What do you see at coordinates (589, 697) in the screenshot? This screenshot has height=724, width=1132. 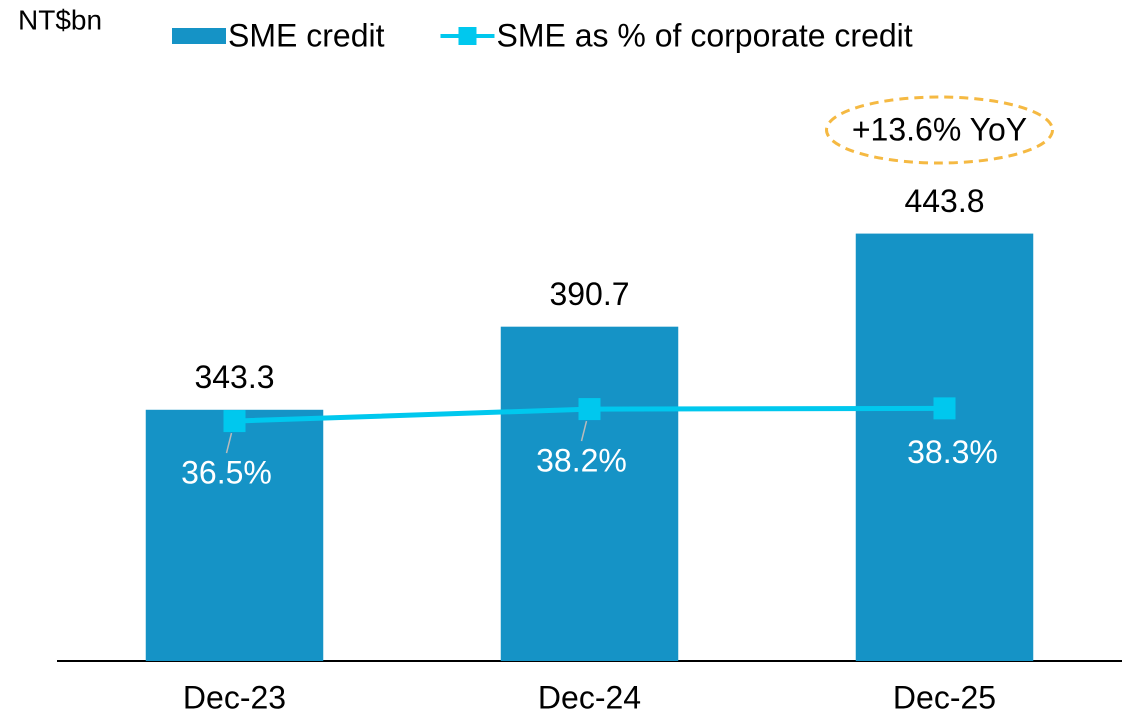 I see `x-tick-label: Dec-24` at bounding box center [589, 697].